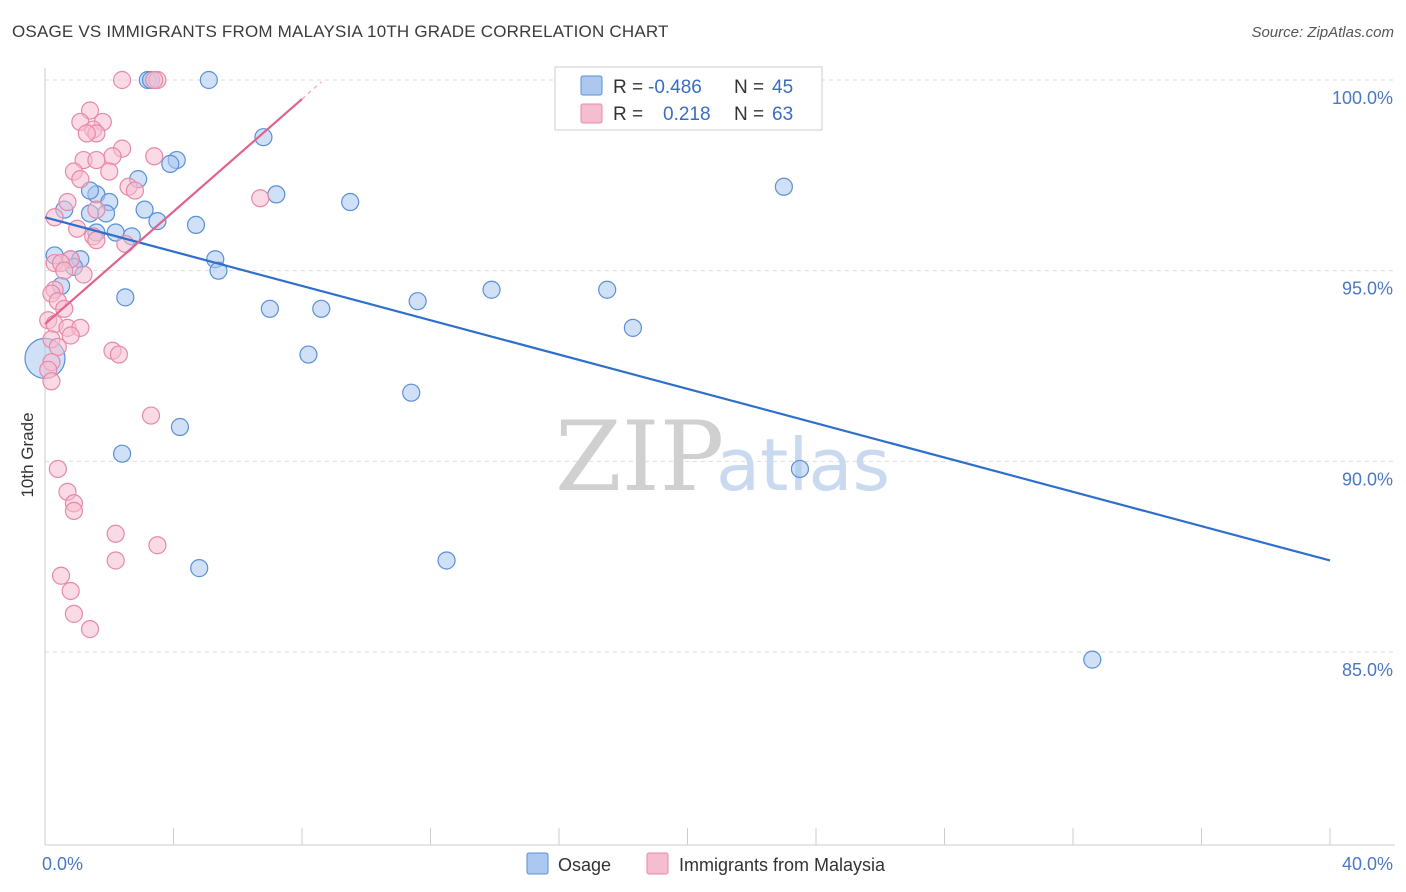  What do you see at coordinates (639, 457) in the screenshot?
I see `watermark-zip-text: ZIP` at bounding box center [639, 457].